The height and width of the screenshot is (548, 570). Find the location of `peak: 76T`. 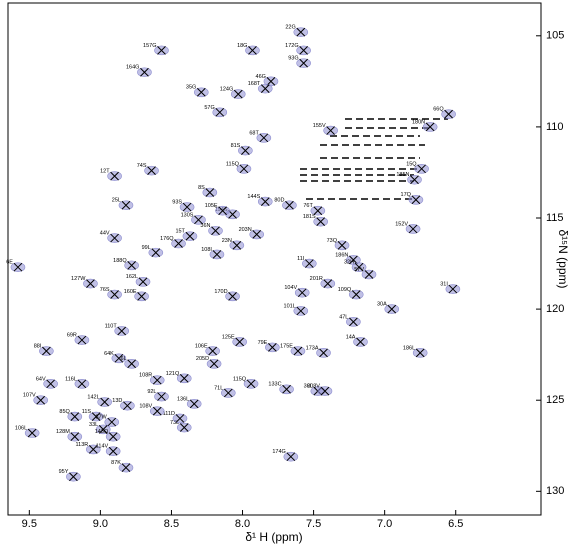

peak: 76T is located at coordinates (314, 209).